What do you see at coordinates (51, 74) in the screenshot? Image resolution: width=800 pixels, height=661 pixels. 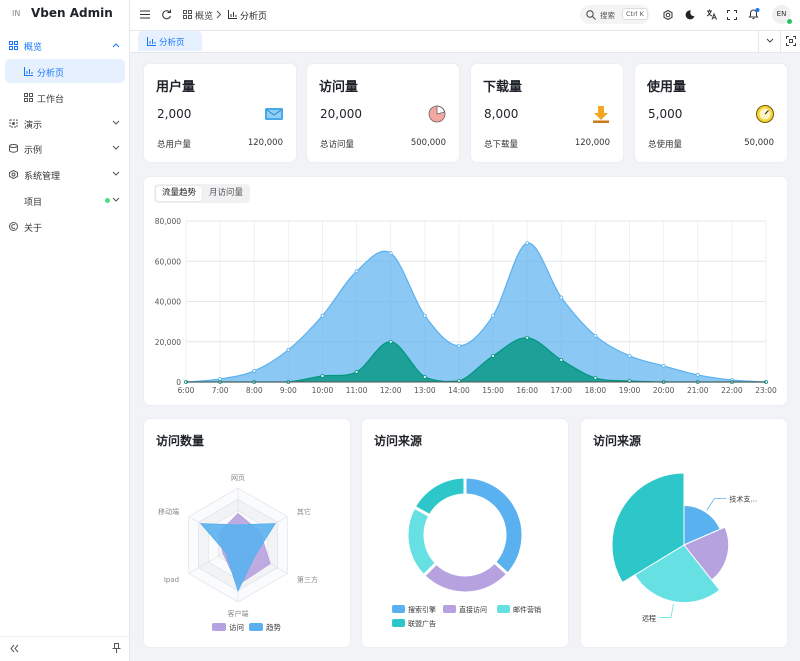 I see `menu-item: 分析页` at bounding box center [51, 74].